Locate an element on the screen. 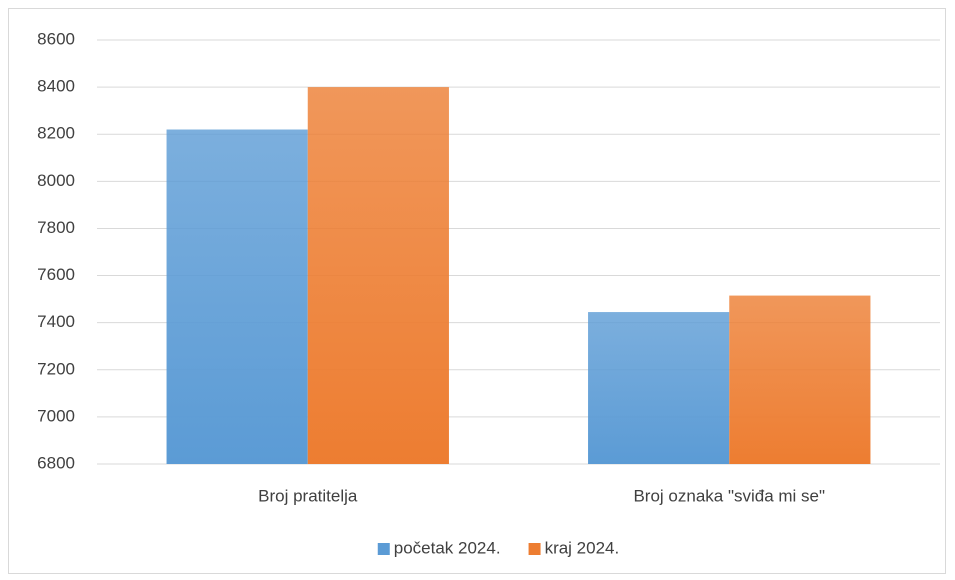  legend-label: početak 2024. is located at coordinates (447, 547).